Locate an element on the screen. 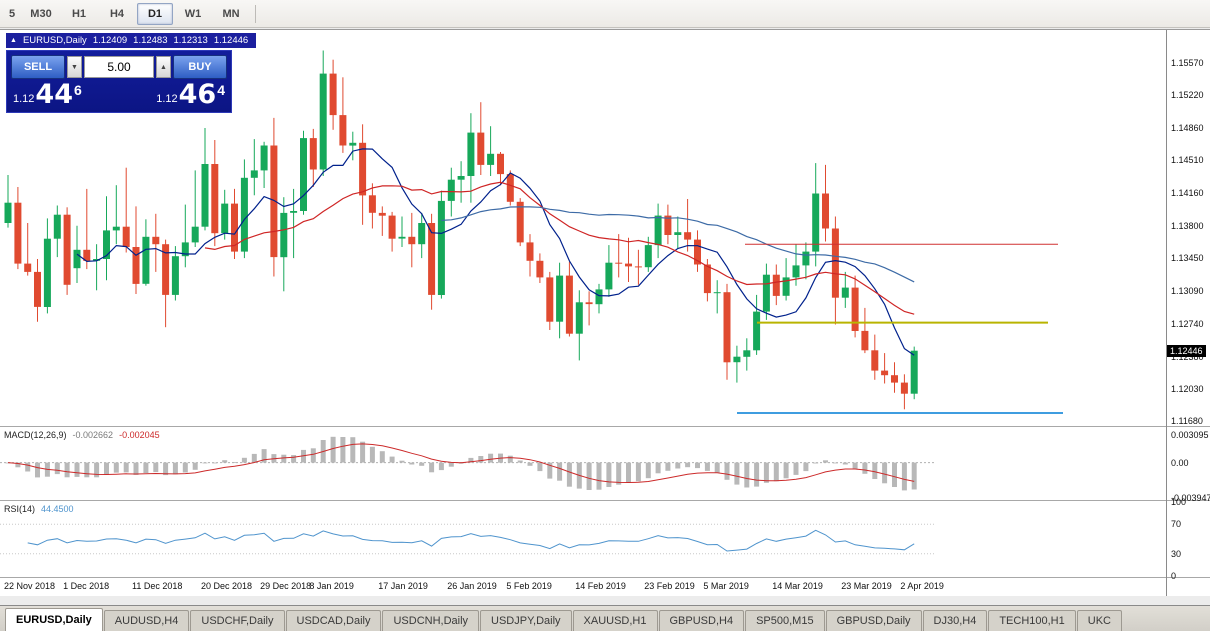 This screenshot has width=1210, height=631. buy-price: 1.12 46 4 is located at coordinates (190, 94).